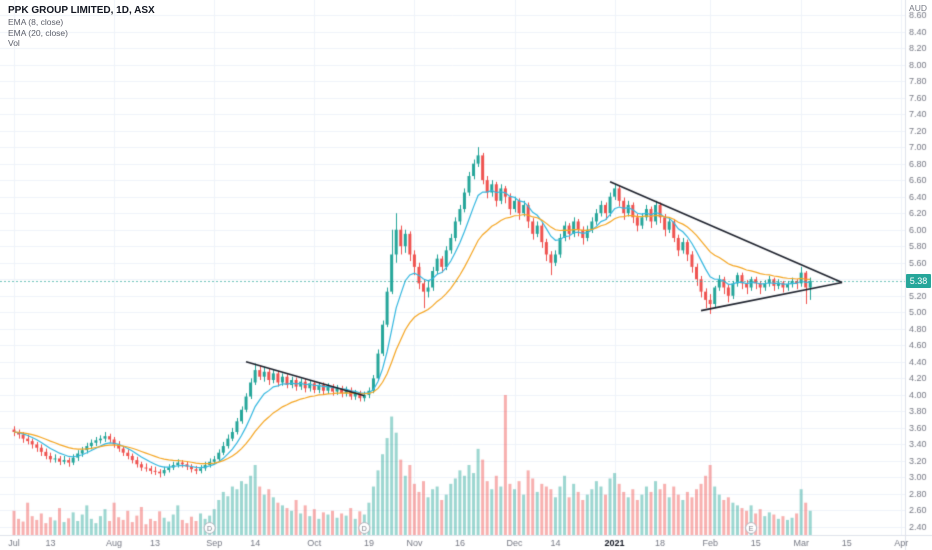 The width and height of the screenshot is (932, 550). Describe the element at coordinates (38, 32) in the screenshot. I see `indicator-ema20-label: EMA (20, close)` at that location.